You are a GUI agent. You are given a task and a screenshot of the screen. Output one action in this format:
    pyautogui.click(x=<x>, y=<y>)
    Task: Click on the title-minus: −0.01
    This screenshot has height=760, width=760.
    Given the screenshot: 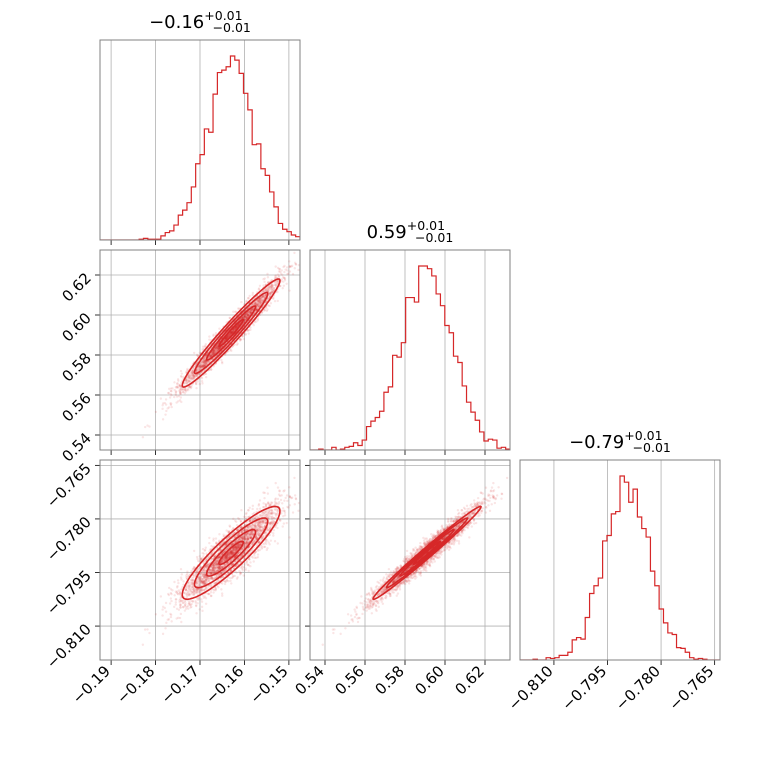 What is the action you would take?
    pyautogui.click(x=434, y=237)
    